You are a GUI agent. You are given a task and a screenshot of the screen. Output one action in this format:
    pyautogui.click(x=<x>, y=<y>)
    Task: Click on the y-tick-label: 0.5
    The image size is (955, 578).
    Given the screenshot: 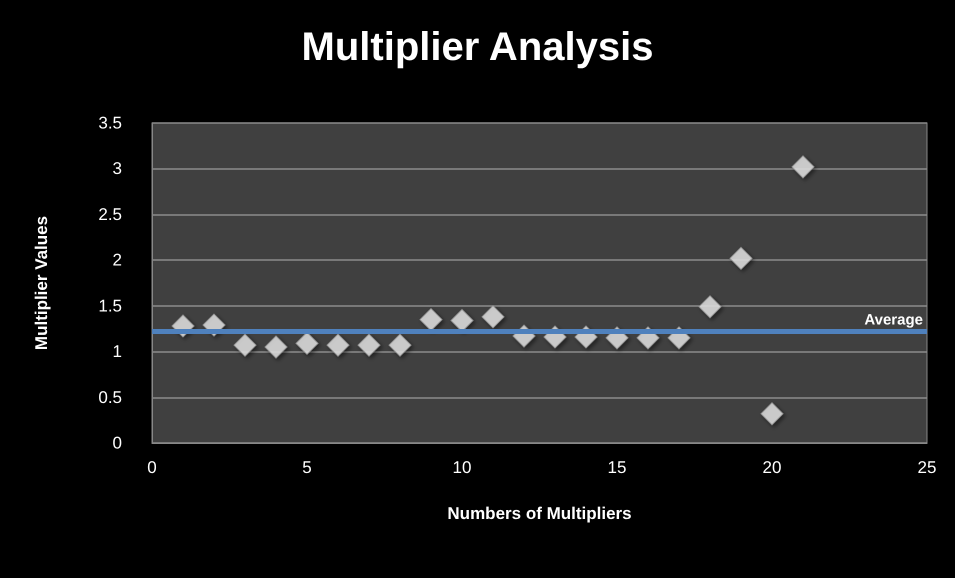 What is the action you would take?
    pyautogui.click(x=110, y=397)
    